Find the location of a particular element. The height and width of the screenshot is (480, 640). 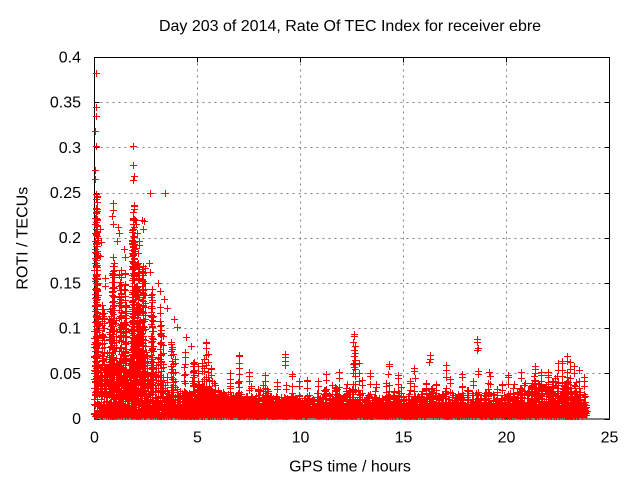

svg-text: 0.25 is located at coordinates (65, 193).